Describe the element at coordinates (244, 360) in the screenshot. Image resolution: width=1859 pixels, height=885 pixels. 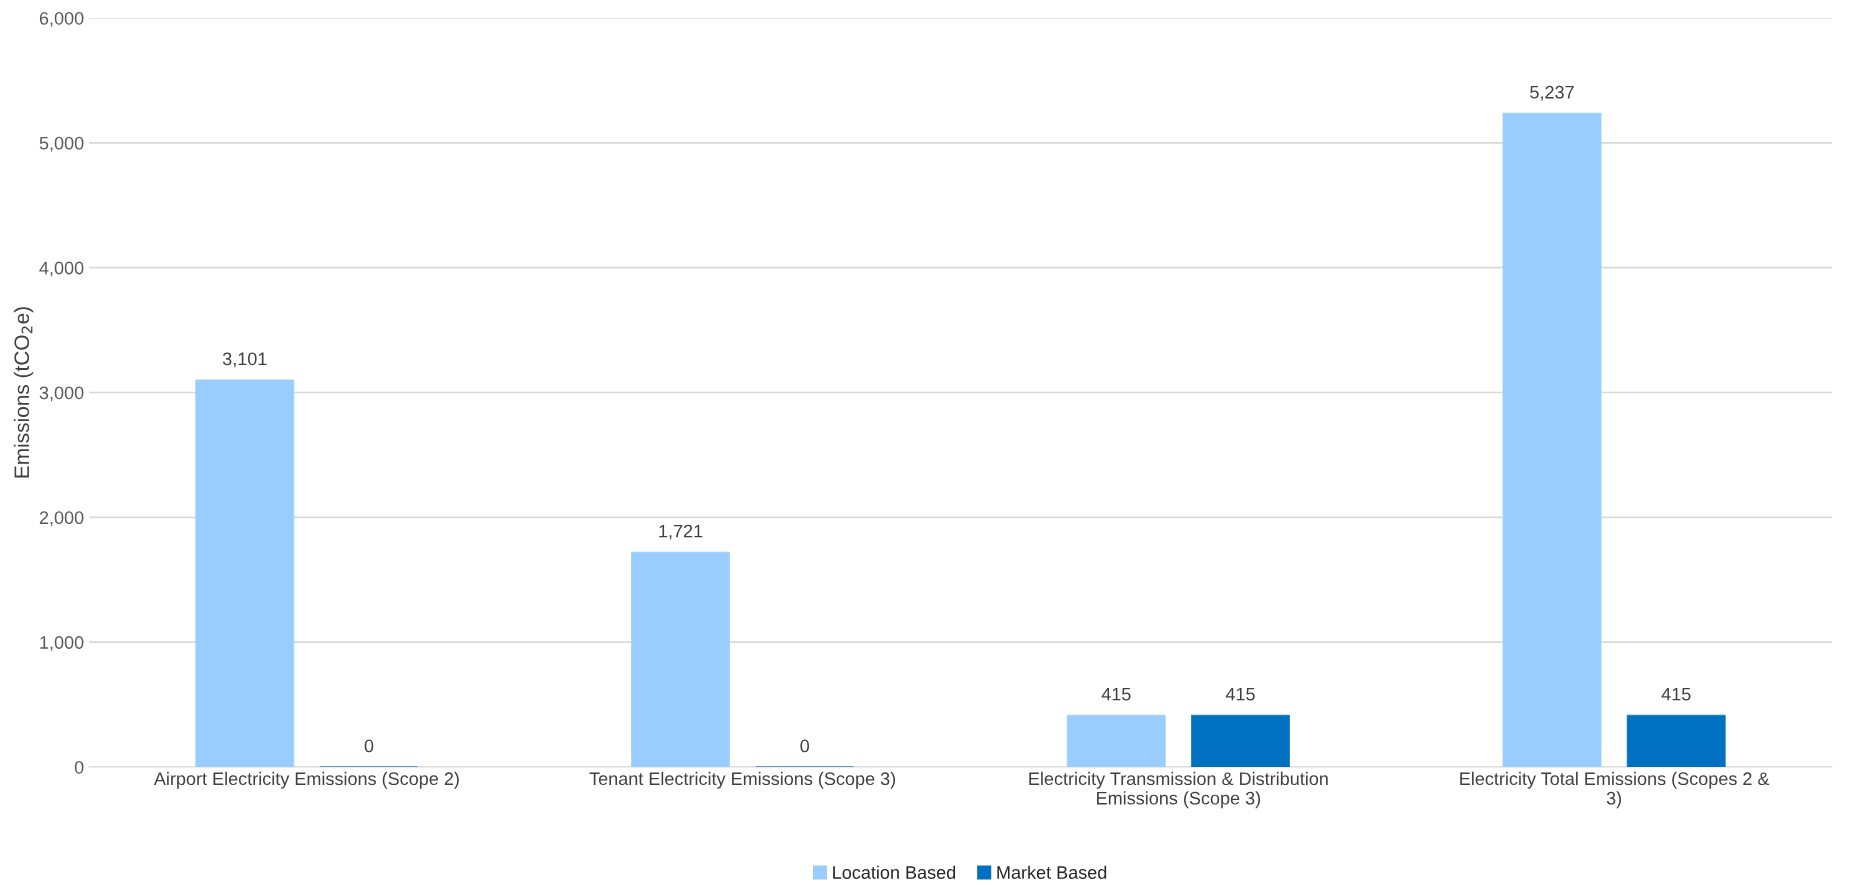
I see `data-label: 3,101` at that location.